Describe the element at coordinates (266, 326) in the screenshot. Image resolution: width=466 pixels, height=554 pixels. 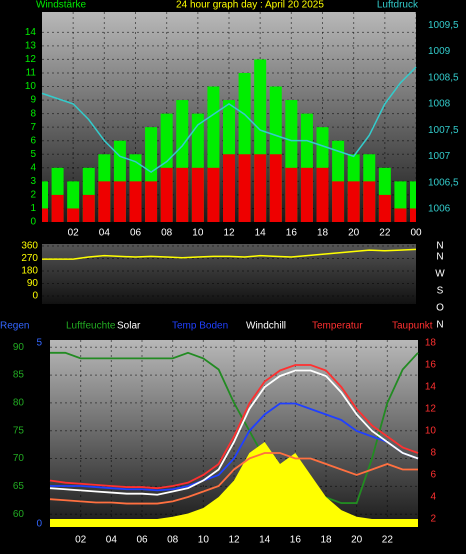
I see `legend-label: Windchill` at that location.